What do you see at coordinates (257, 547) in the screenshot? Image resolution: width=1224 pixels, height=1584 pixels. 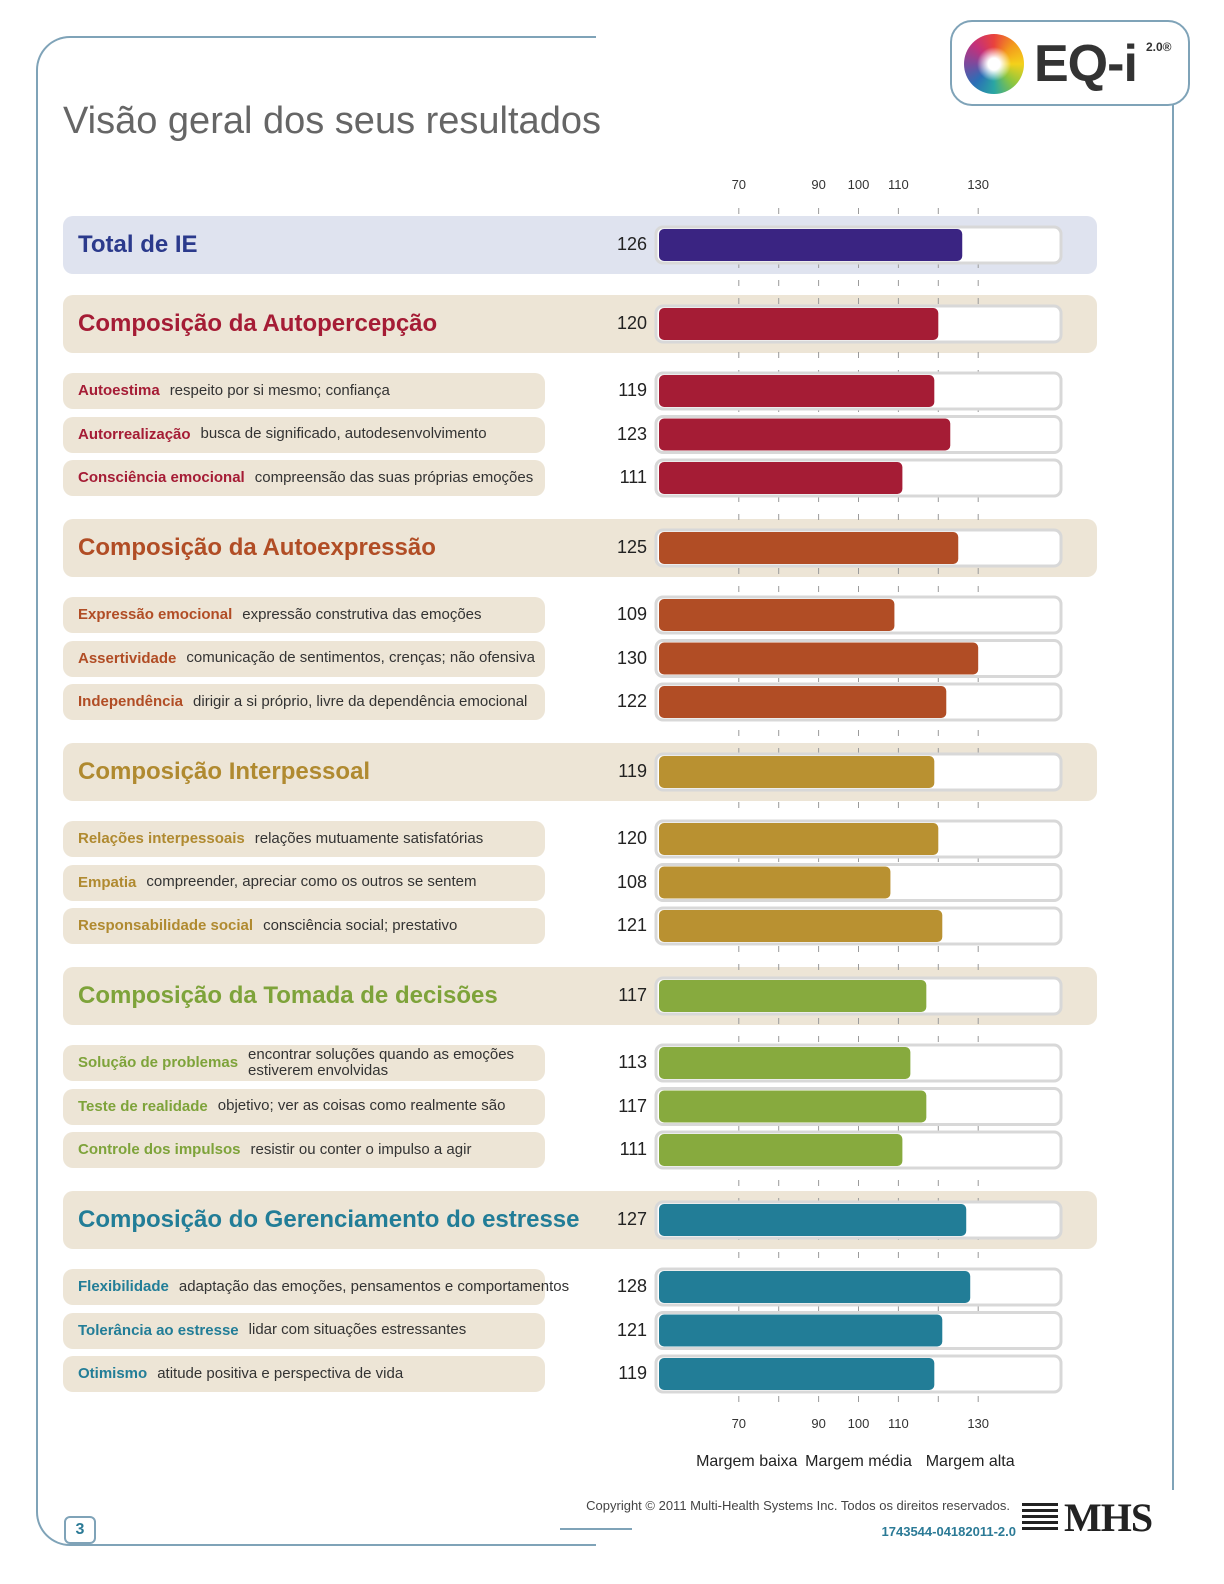 I see `scale-name: Composição da Autoexpressão` at bounding box center [257, 547].